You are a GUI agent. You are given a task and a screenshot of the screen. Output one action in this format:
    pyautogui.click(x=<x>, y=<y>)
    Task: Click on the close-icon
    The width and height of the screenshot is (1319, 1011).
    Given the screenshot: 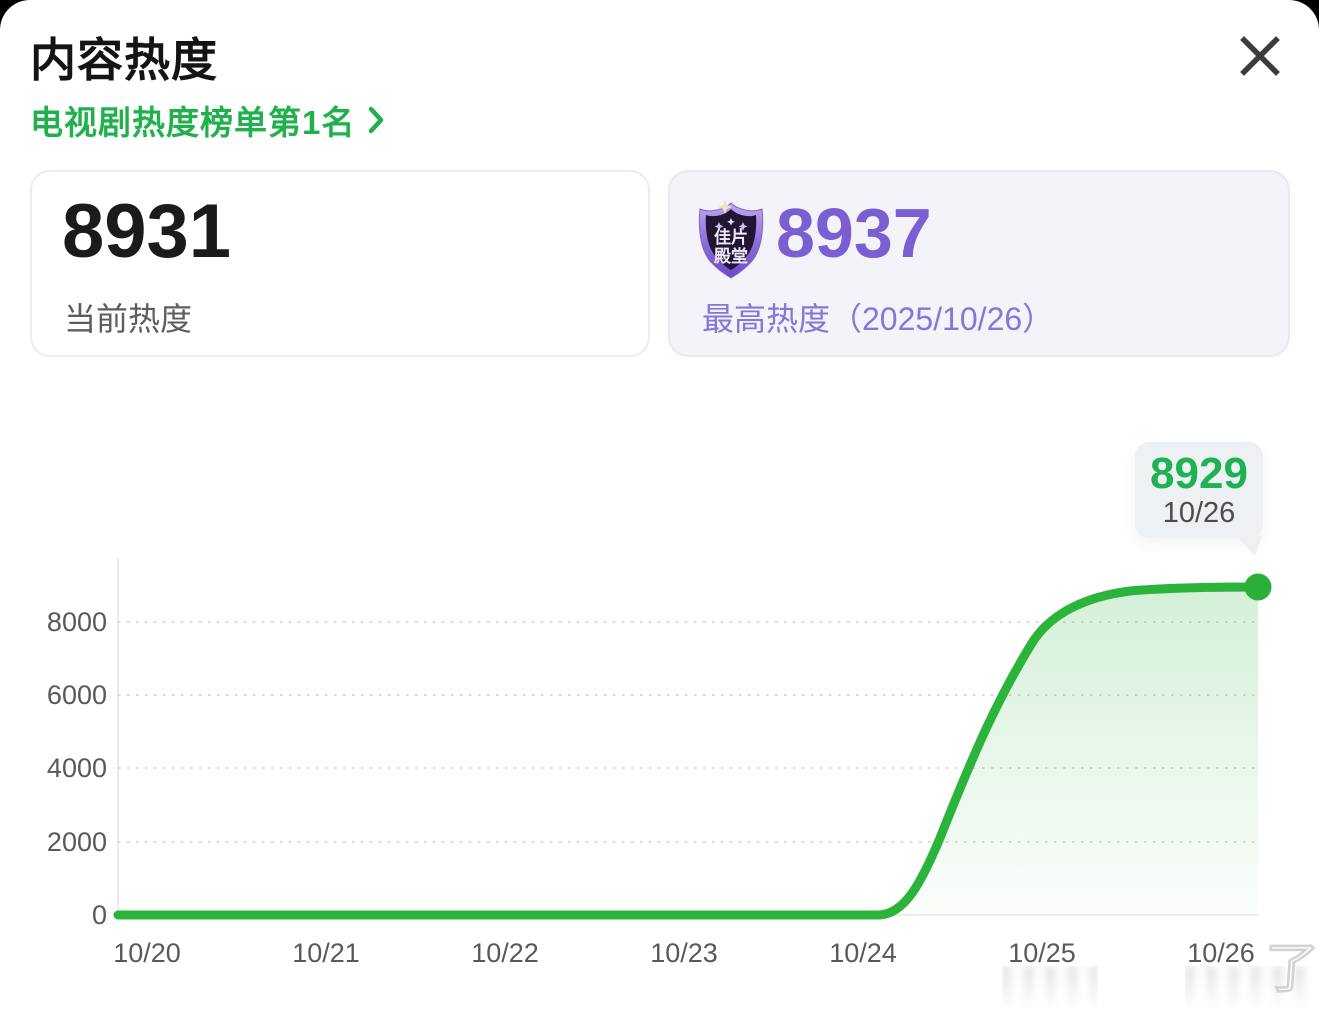 What is the action you would take?
    pyautogui.click(x=1260, y=56)
    